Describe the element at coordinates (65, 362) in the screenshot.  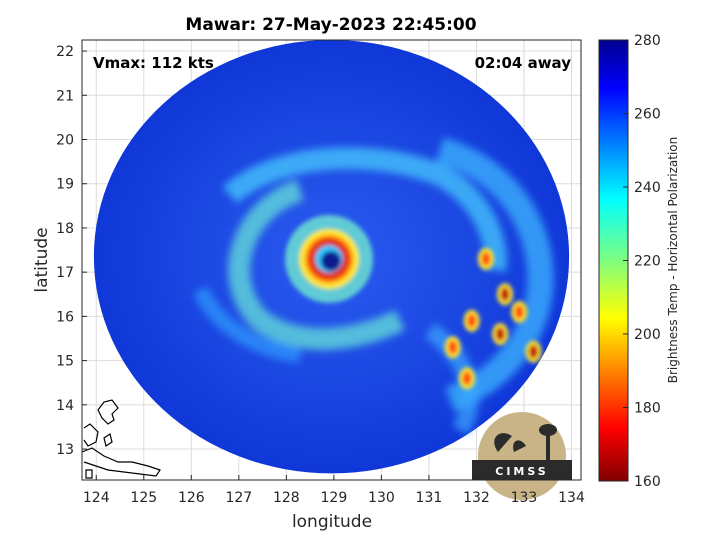
I see `y-tick-label: 15` at that location.